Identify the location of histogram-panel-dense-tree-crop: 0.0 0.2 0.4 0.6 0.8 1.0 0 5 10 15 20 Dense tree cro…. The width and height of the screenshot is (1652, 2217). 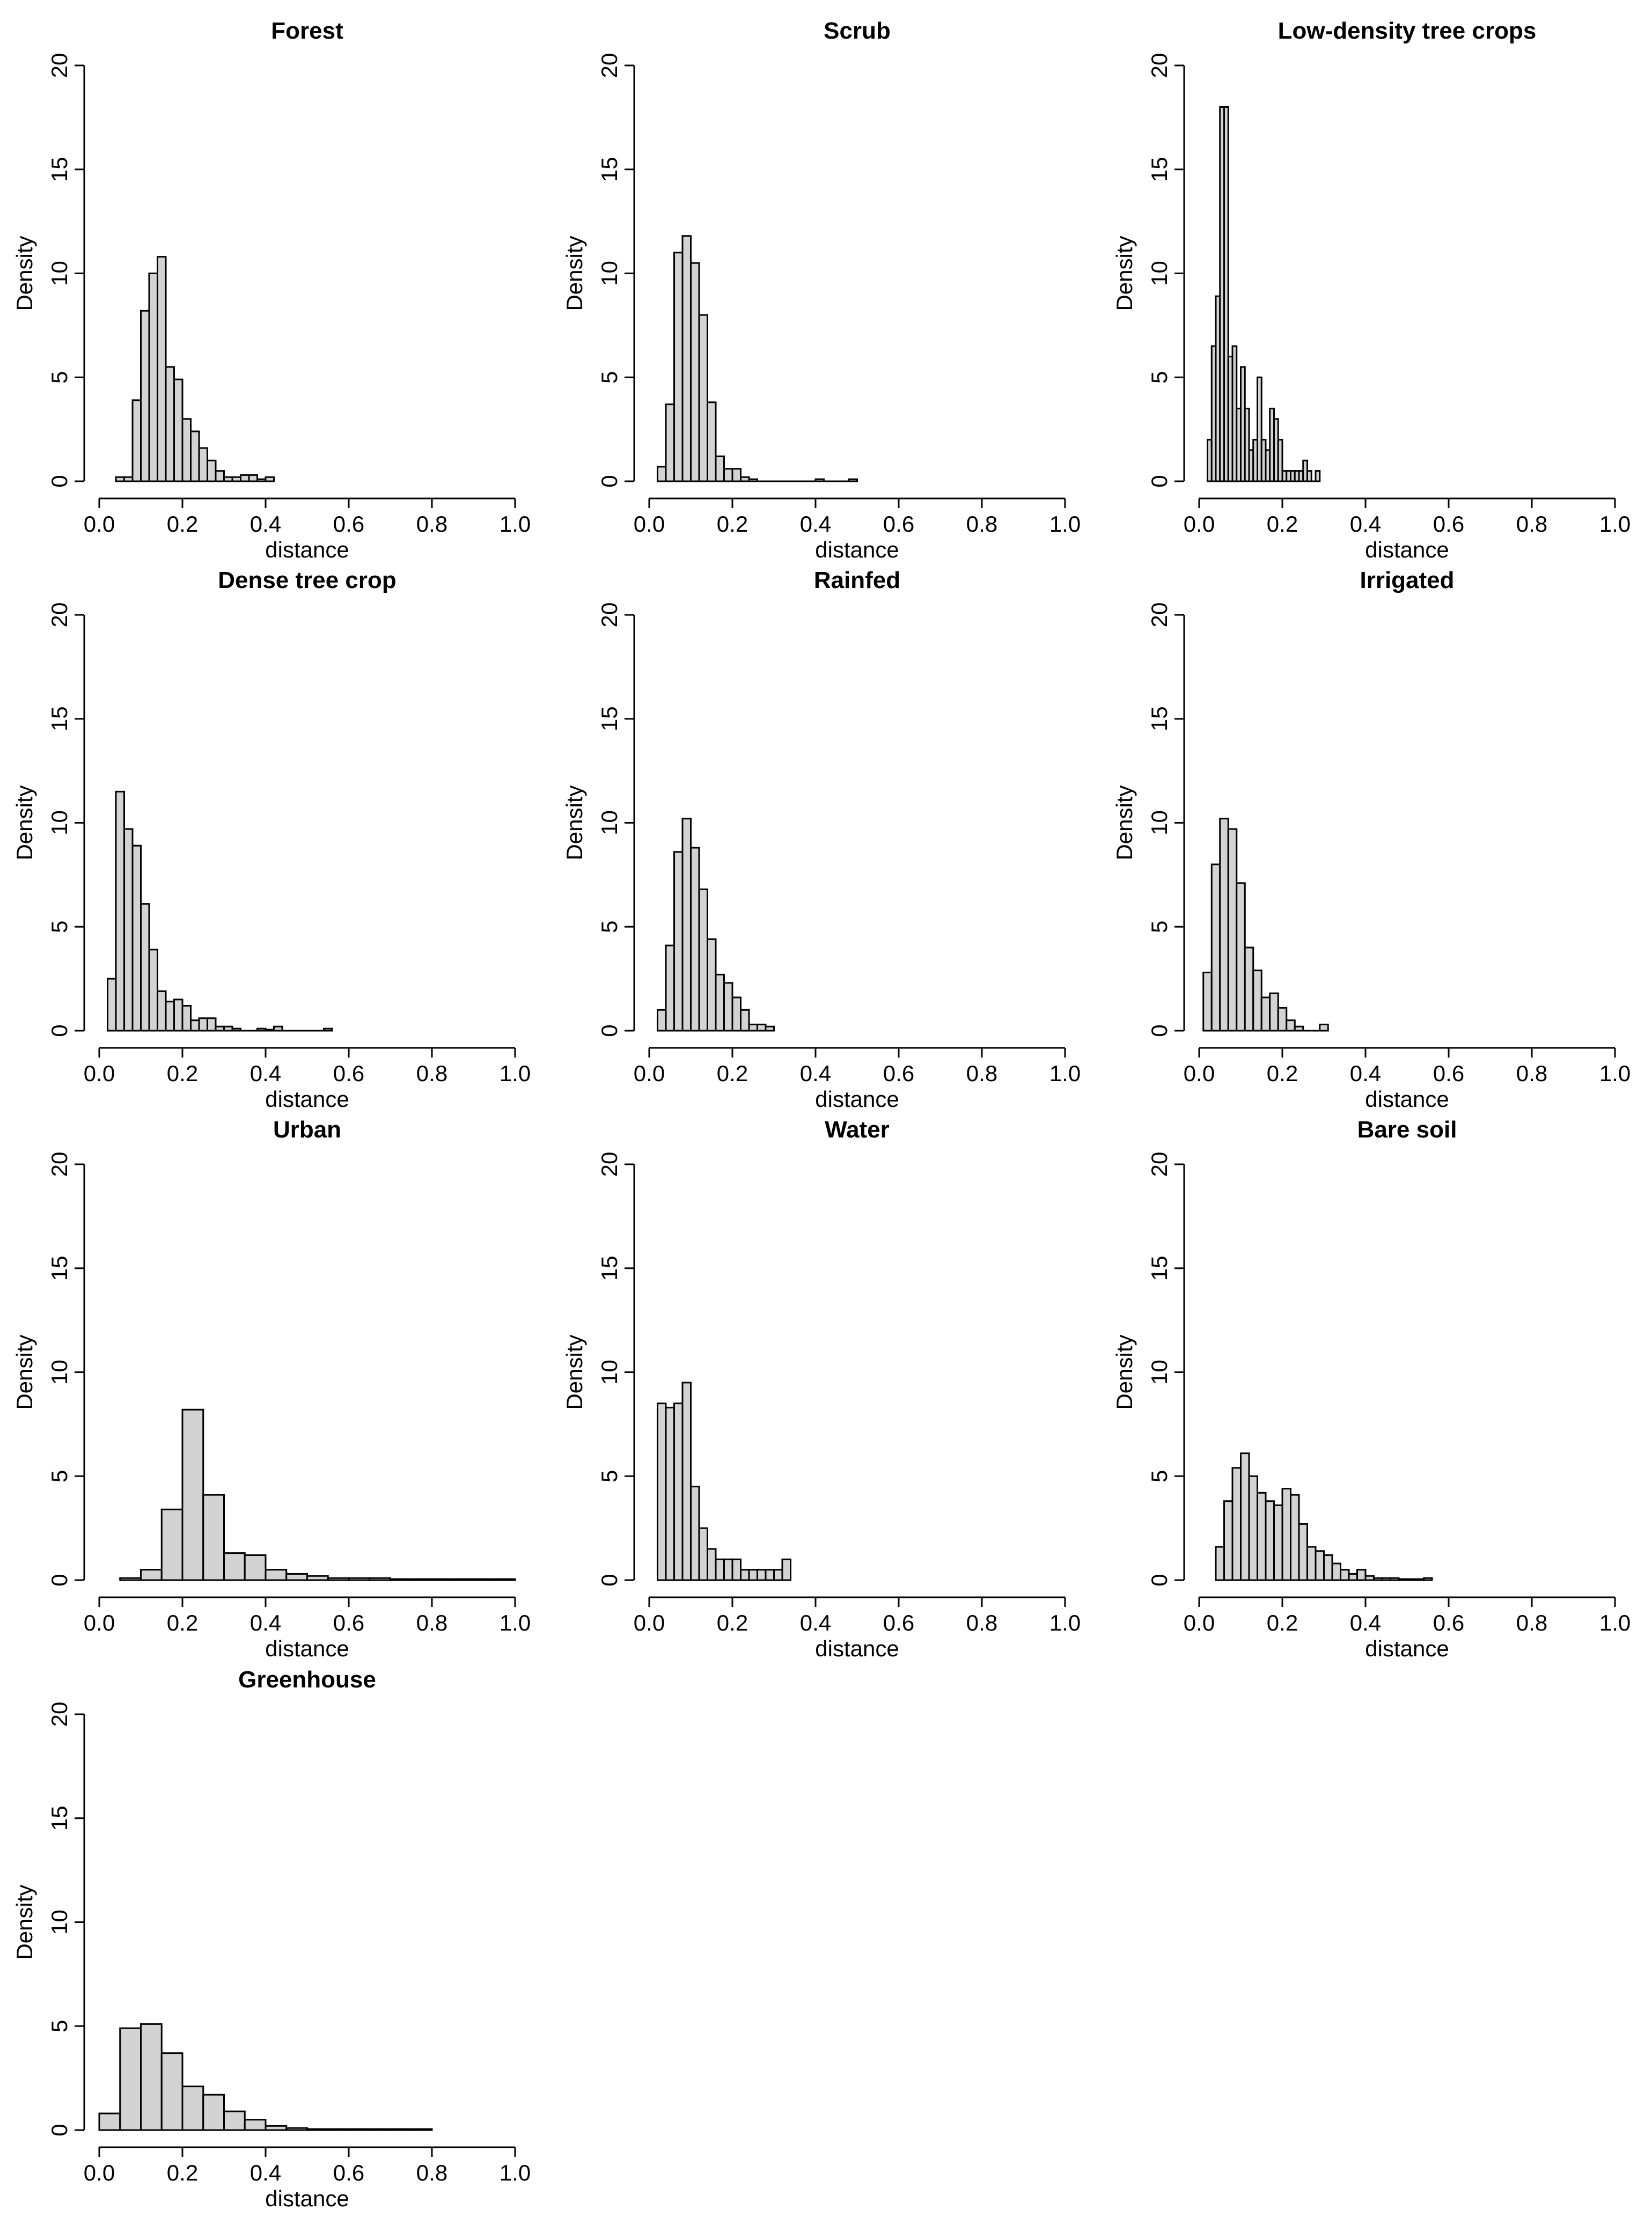
(271, 839).